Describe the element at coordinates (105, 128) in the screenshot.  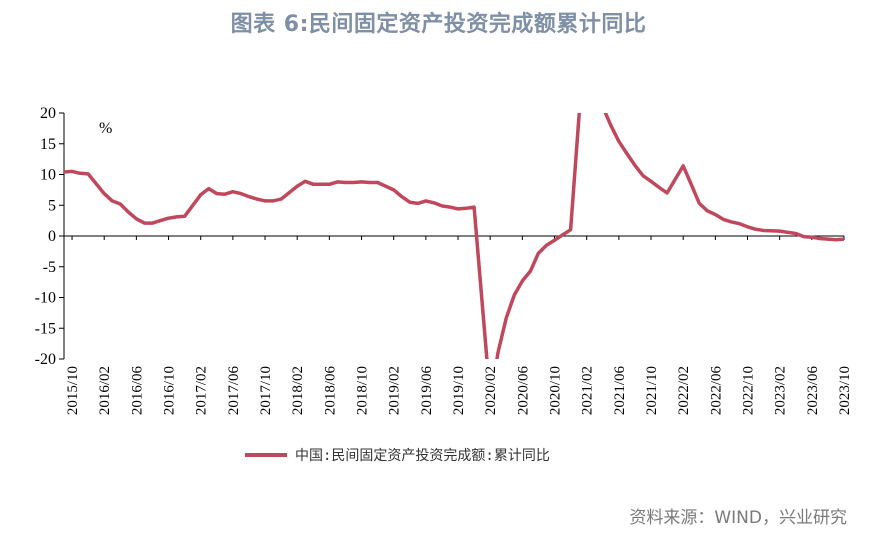
I see `unit-label: %` at that location.